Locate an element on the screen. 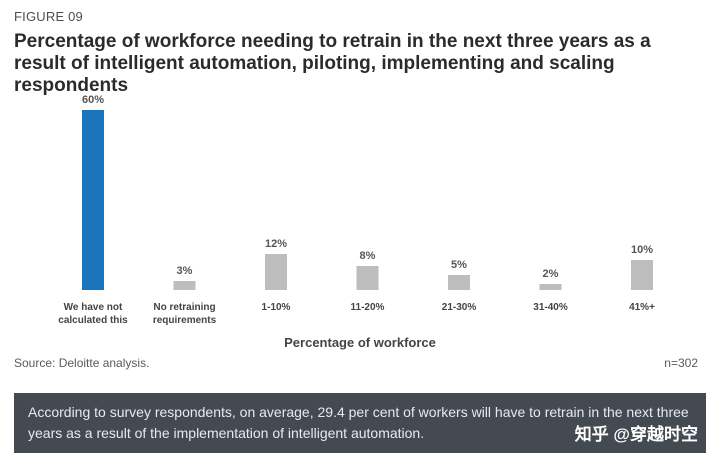 This screenshot has height=463, width=720. figure-label: FIGURE 09 is located at coordinates (48, 16).